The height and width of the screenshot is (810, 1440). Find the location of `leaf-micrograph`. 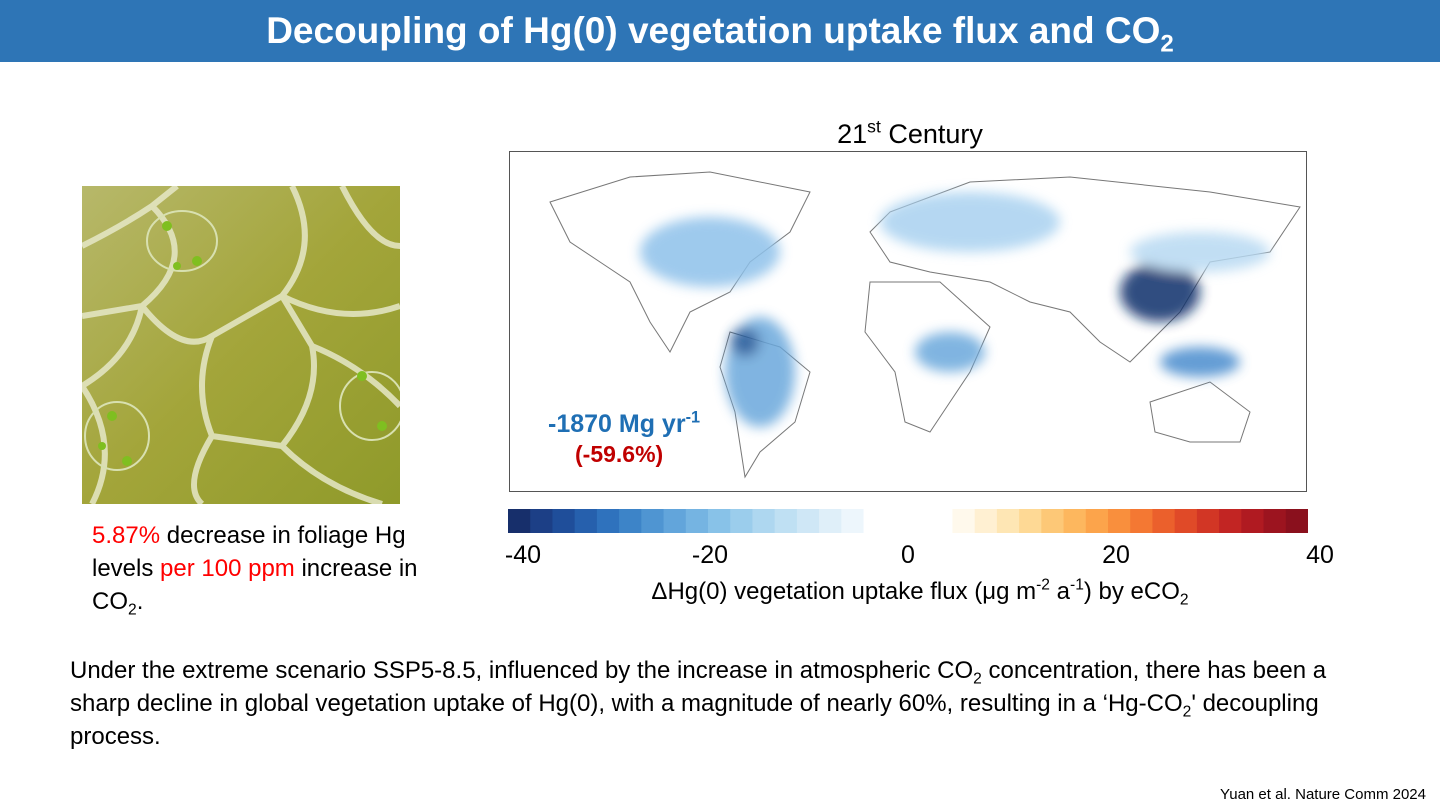

leaf-micrograph is located at coordinates (241, 345).